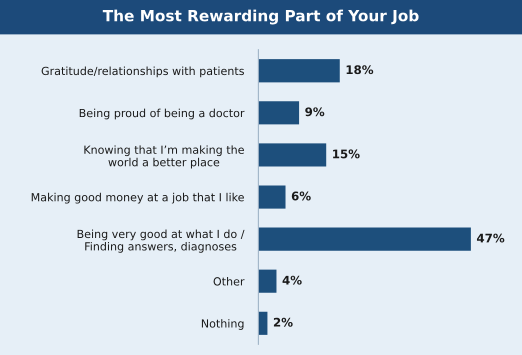 The height and width of the screenshot is (355, 522). Describe the element at coordinates (314, 111) in the screenshot. I see `data-label: 9%` at that location.